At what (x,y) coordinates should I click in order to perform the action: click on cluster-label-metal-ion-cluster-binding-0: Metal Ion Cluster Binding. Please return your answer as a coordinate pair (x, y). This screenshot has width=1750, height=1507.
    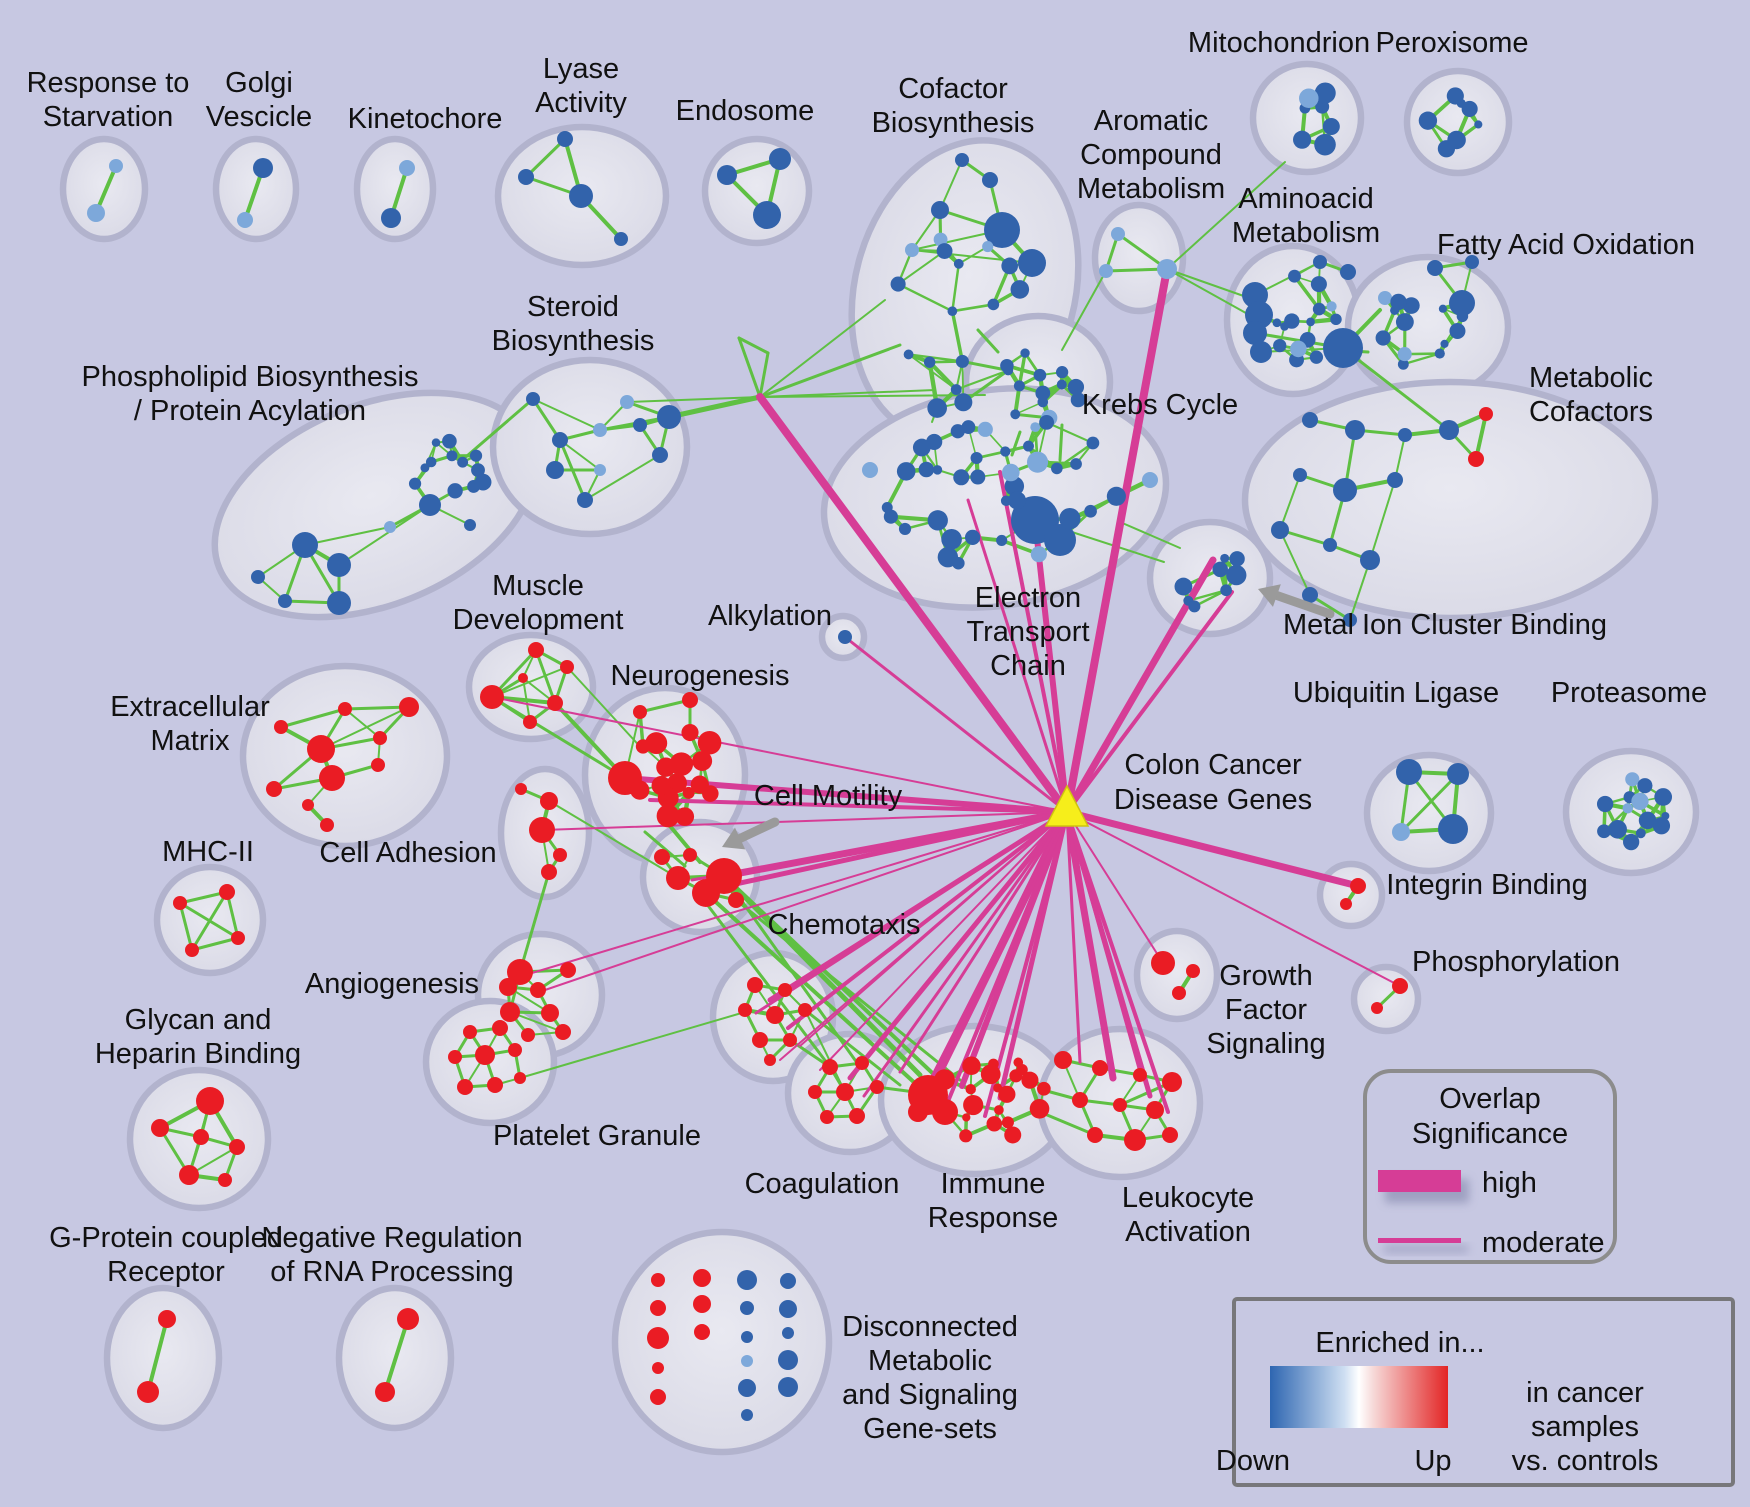
    Looking at the image, I should click on (1445, 625).